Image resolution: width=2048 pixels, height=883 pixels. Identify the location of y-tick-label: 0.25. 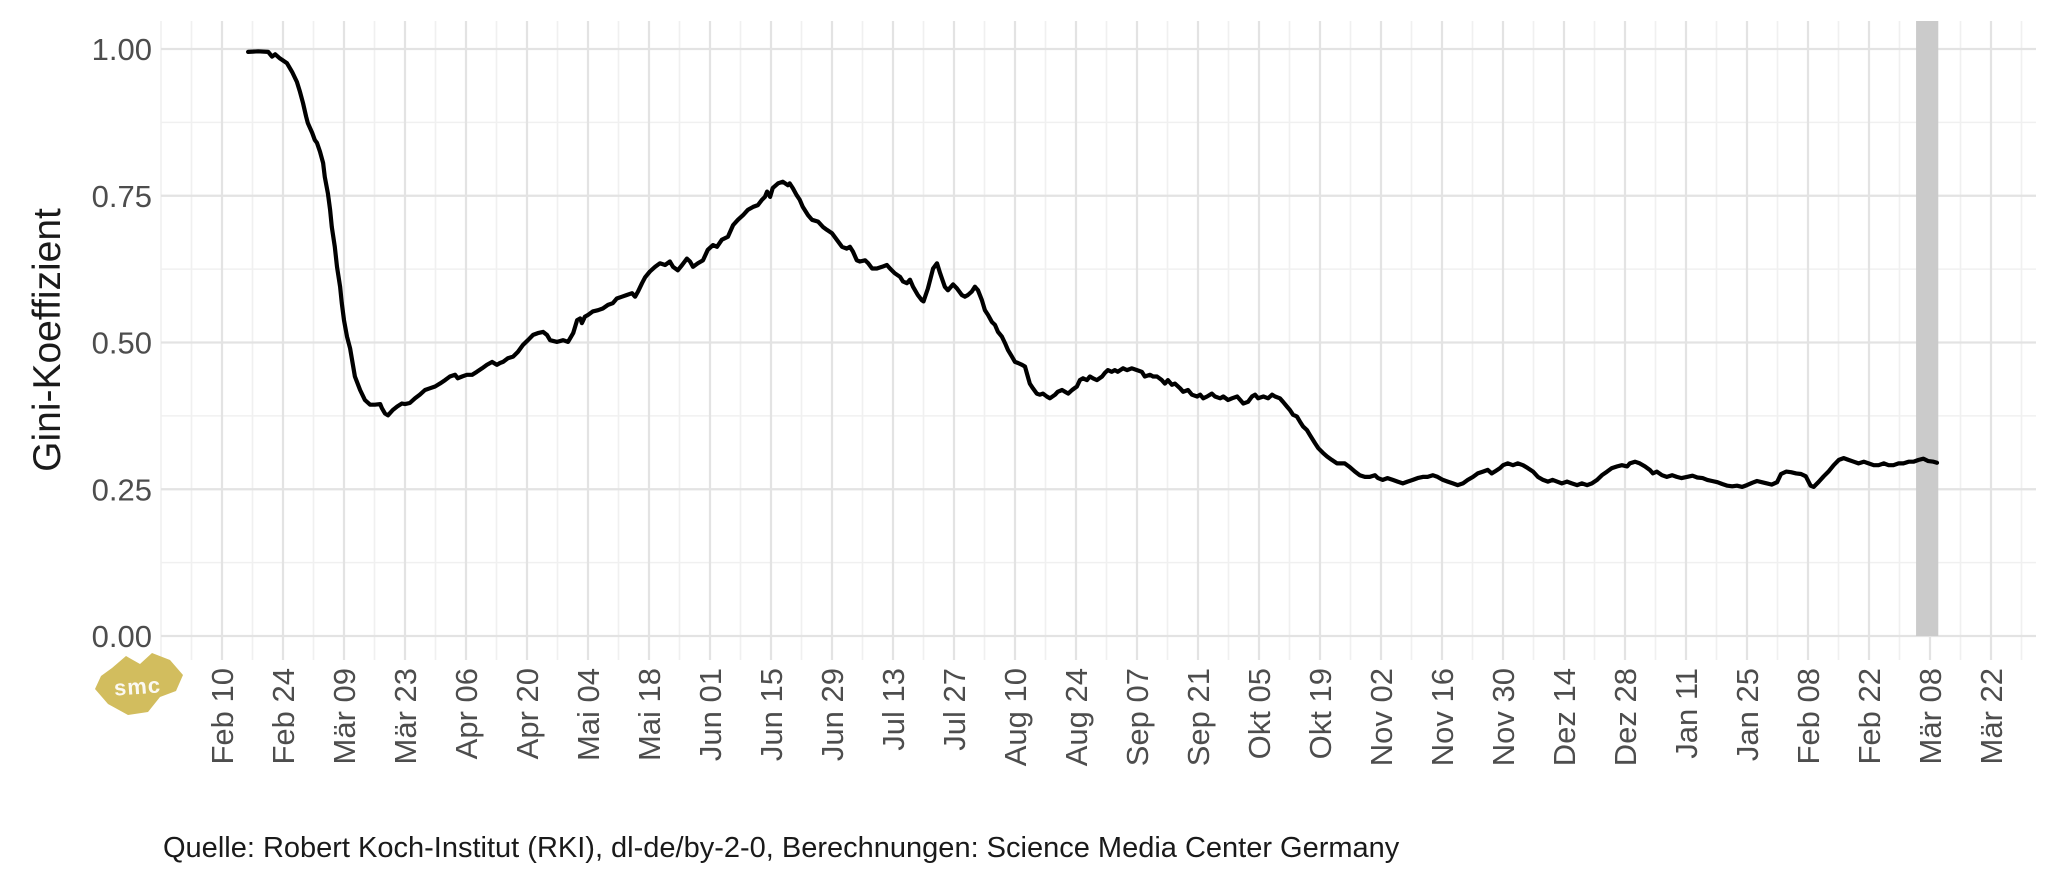
(122, 489).